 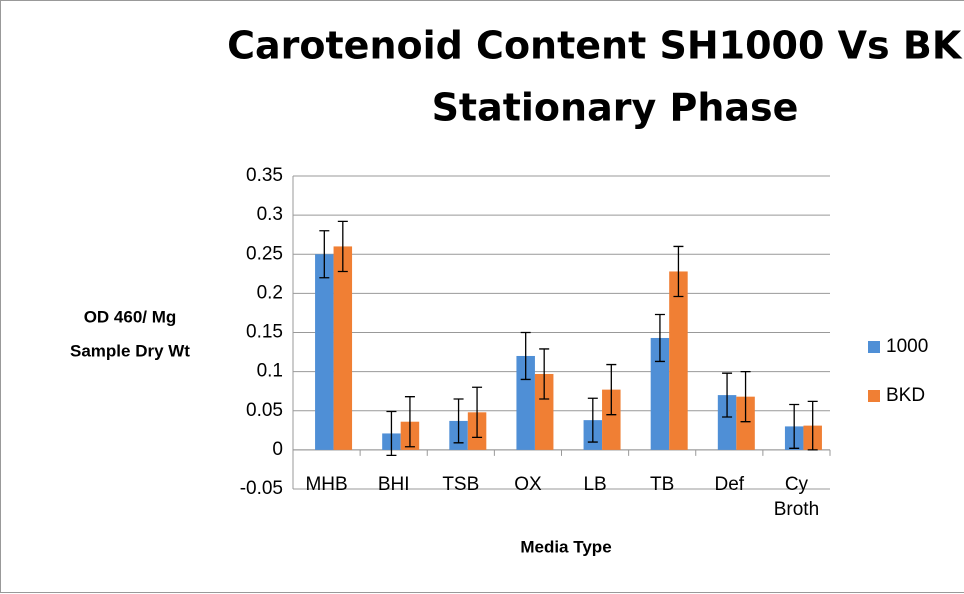 I want to click on y-axis-label: Sample Dry Wt, so click(x=130, y=350).